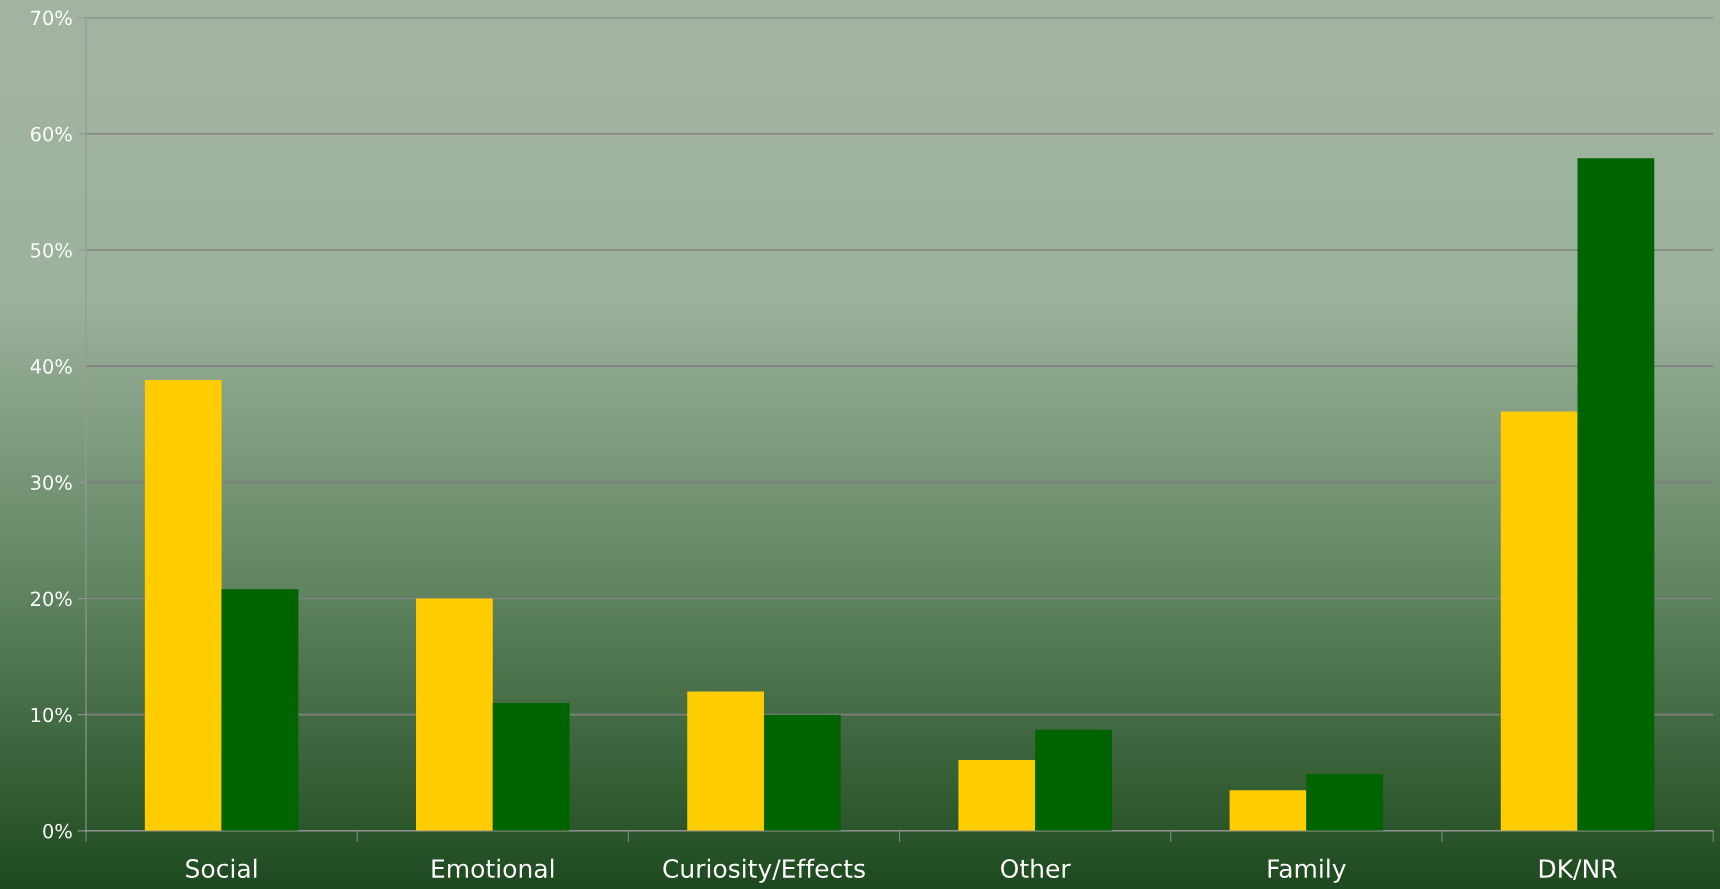  Describe the element at coordinates (51, 250) in the screenshot. I see `y-tick-label: 50%` at that location.